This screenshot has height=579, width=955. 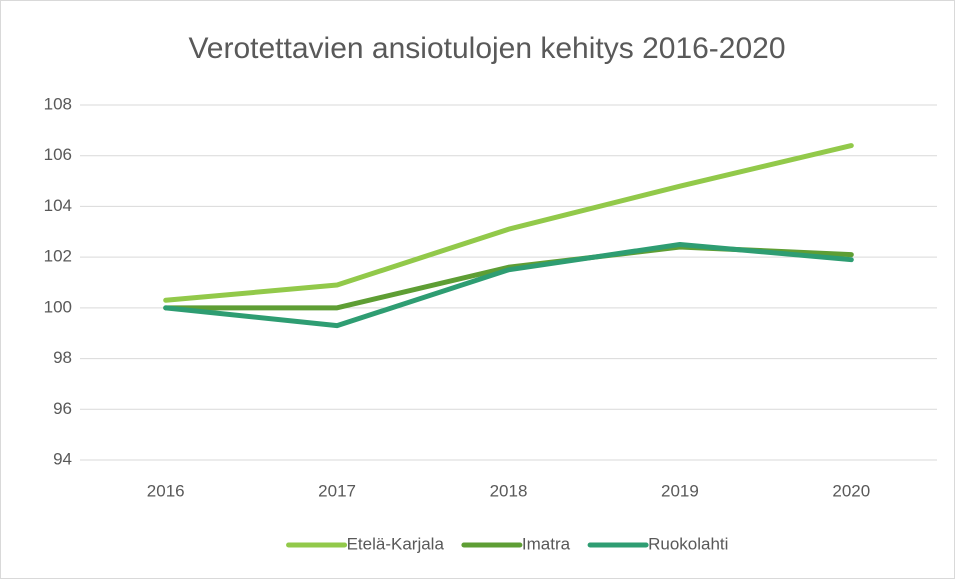 I want to click on x-tick-label: 2018, so click(x=509, y=490).